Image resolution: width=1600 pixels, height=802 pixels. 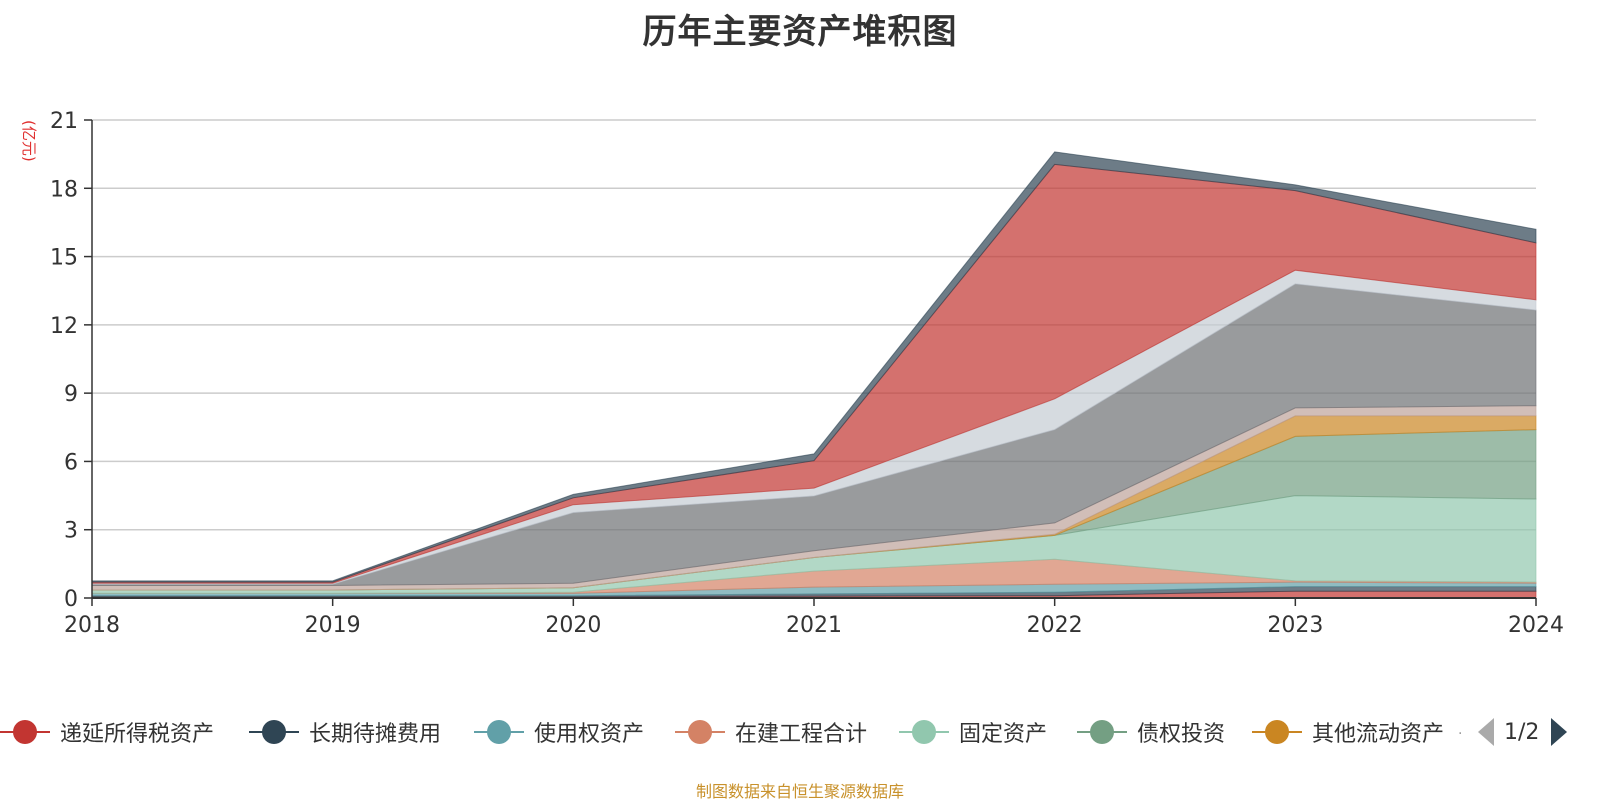 What do you see at coordinates (1559, 732) in the screenshot?
I see `pager-next-icon` at bounding box center [1559, 732].